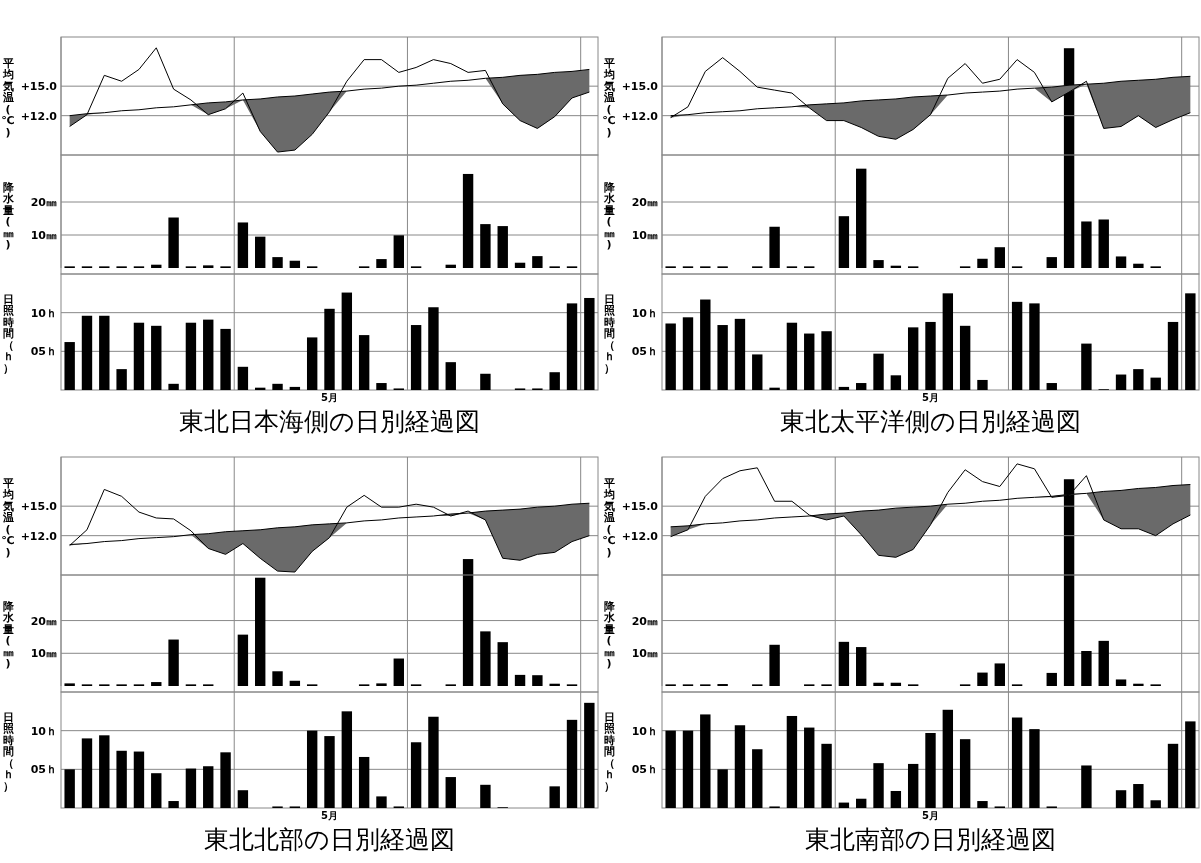 The image size is (1201, 863). Describe the element at coordinates (930, 421) in the screenshot. I see `text: 東北太平洋側の日別経過図` at that location.